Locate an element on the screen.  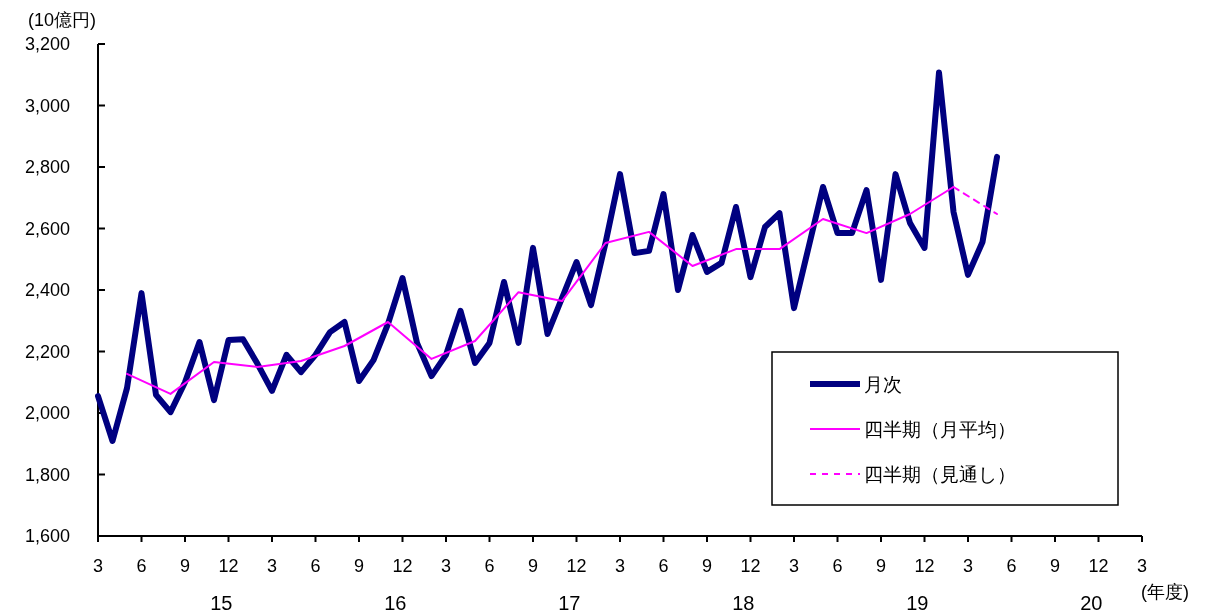
ytick: 2,800 is located at coordinates (47, 167).